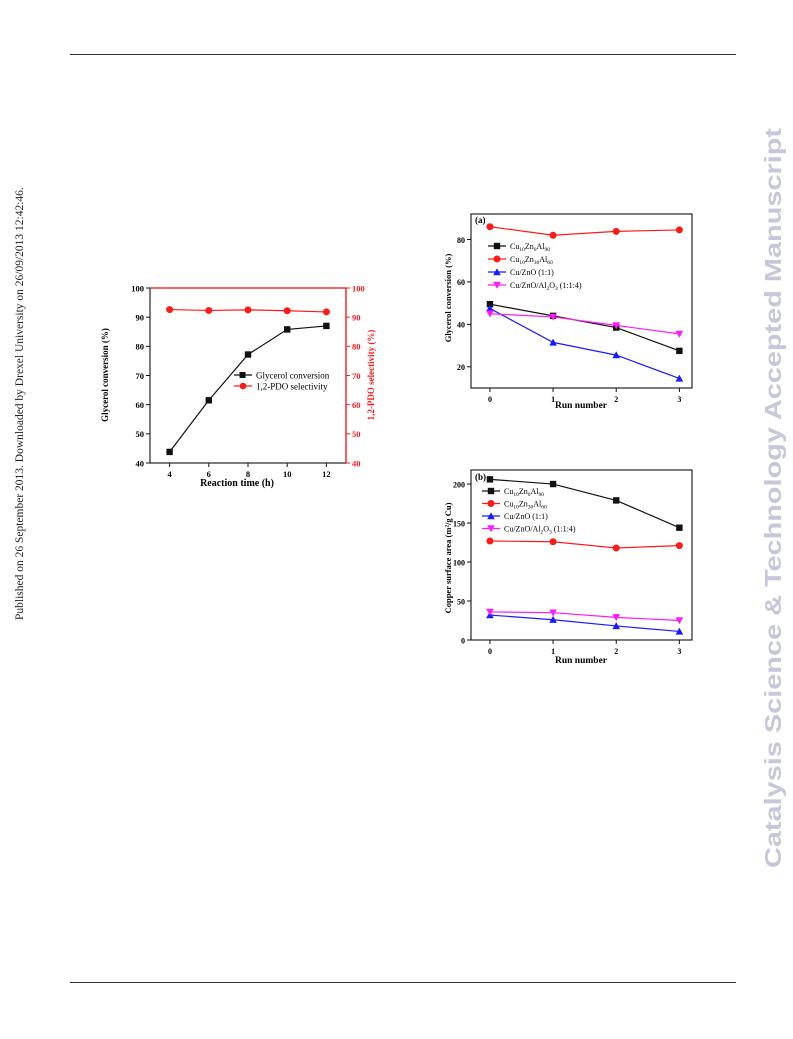 The image size is (793, 1039). What do you see at coordinates (448, 557) in the screenshot?
I see `y-axis-label: Copper surface area (m²/g Cu)` at bounding box center [448, 557].